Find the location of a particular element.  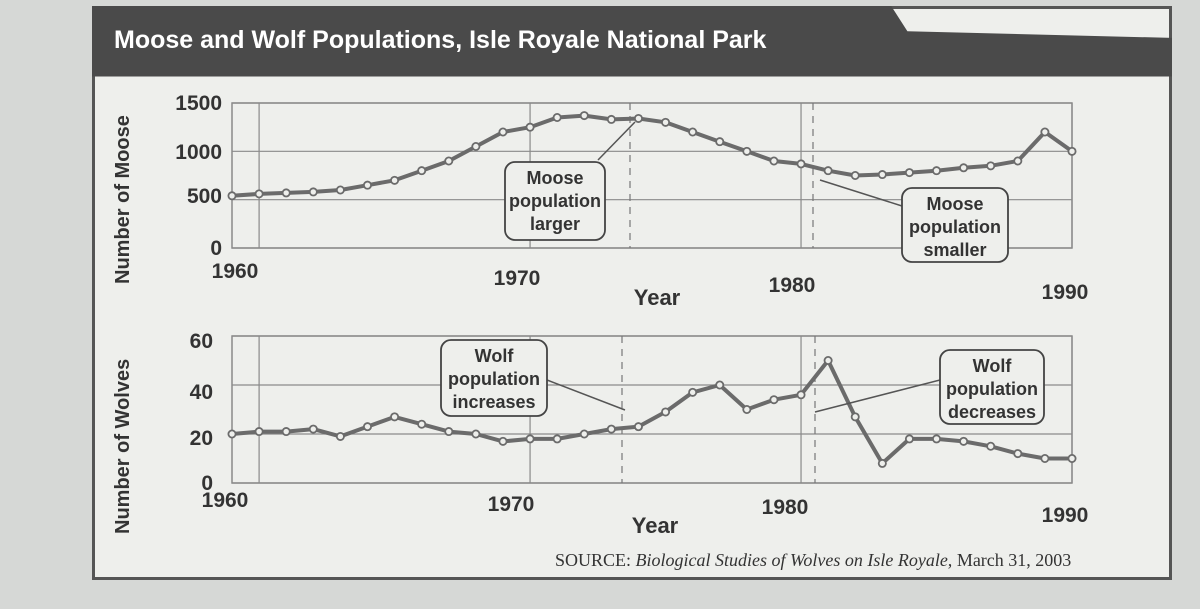

wolf-y-axis-title: Number of Wolves is located at coordinates (123, 446).